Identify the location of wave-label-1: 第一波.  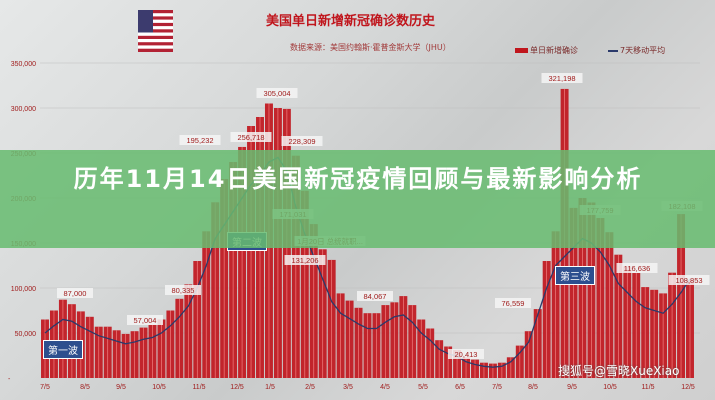
(63, 349).